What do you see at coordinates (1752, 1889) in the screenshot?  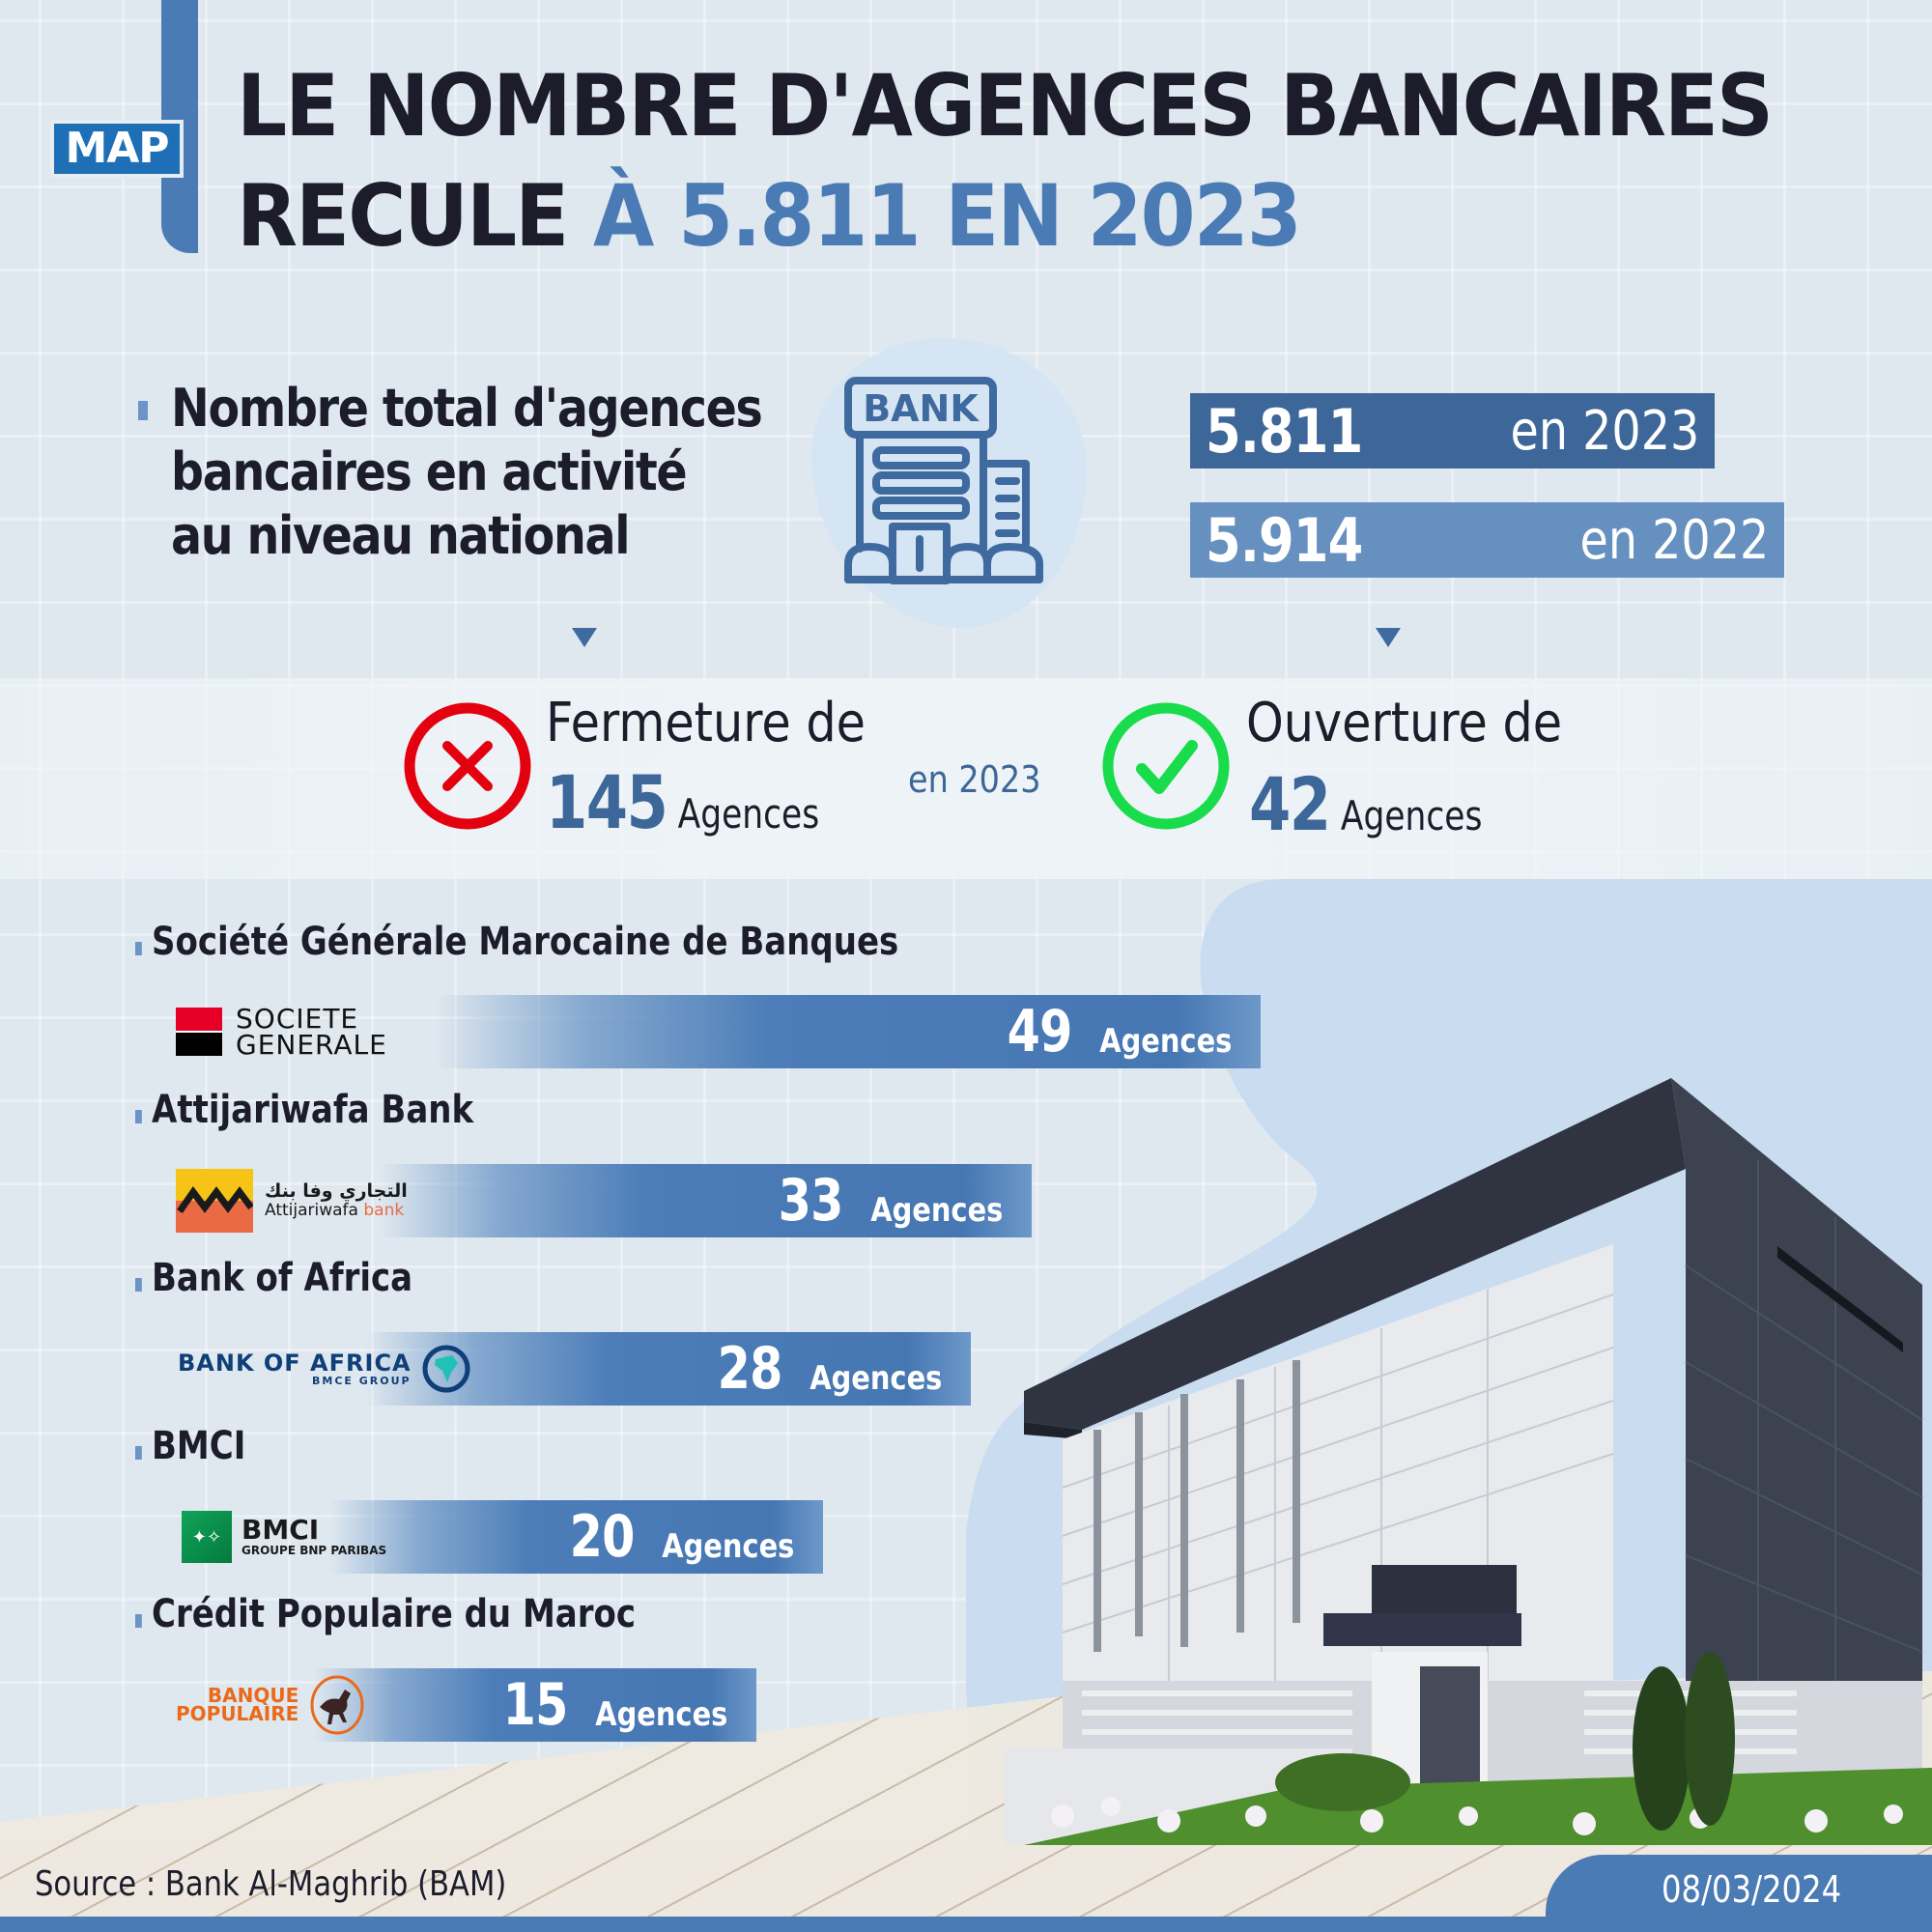 I see `publication-date: 08/03/2024` at bounding box center [1752, 1889].